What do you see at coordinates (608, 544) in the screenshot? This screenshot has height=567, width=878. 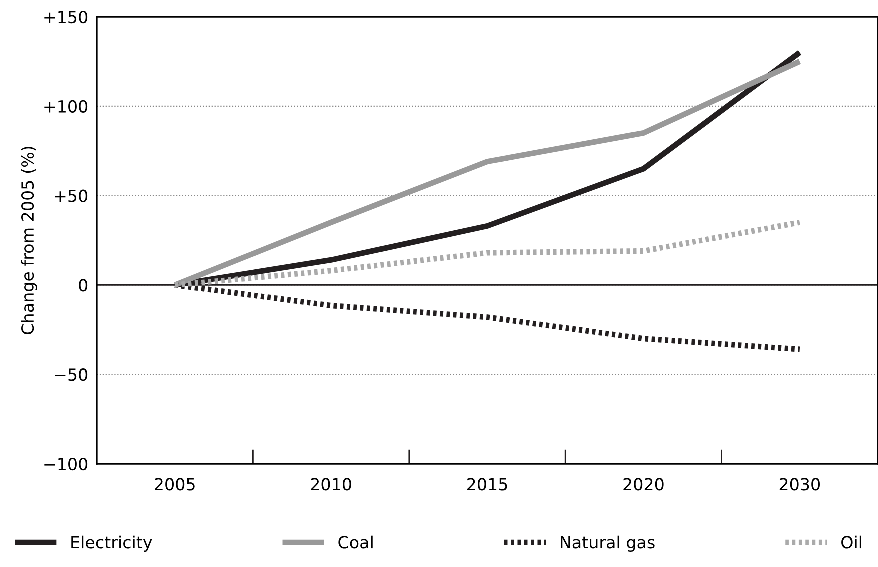 I see `legend-label: Natural gas` at bounding box center [608, 544].